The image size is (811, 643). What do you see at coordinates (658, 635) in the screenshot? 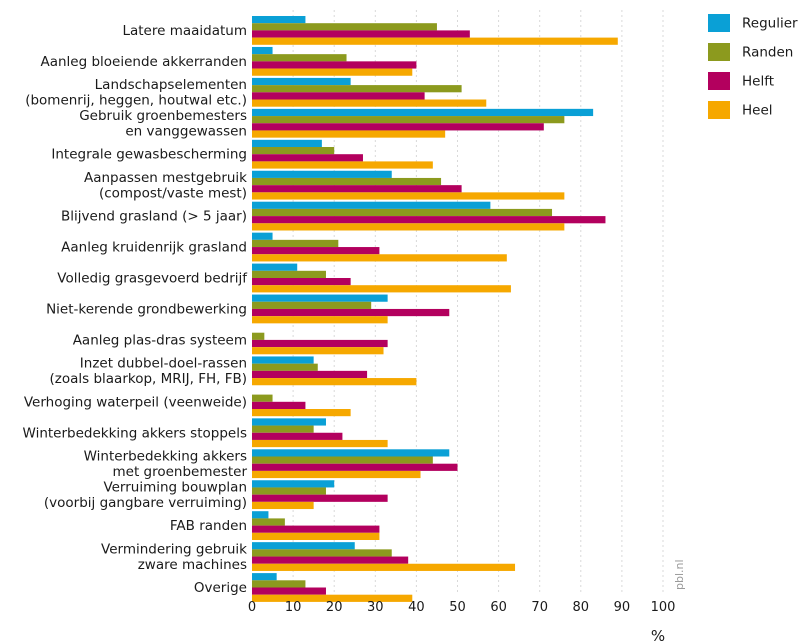
I see `x-axis-unit-label: %` at bounding box center [658, 635].